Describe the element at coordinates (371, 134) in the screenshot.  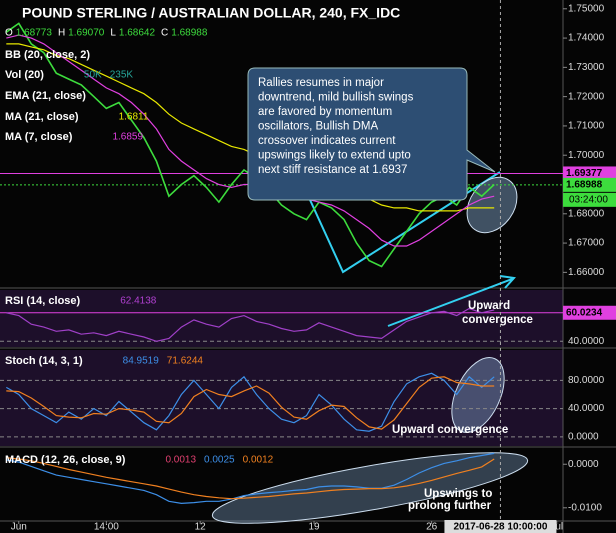
I see `note-box` at that location.